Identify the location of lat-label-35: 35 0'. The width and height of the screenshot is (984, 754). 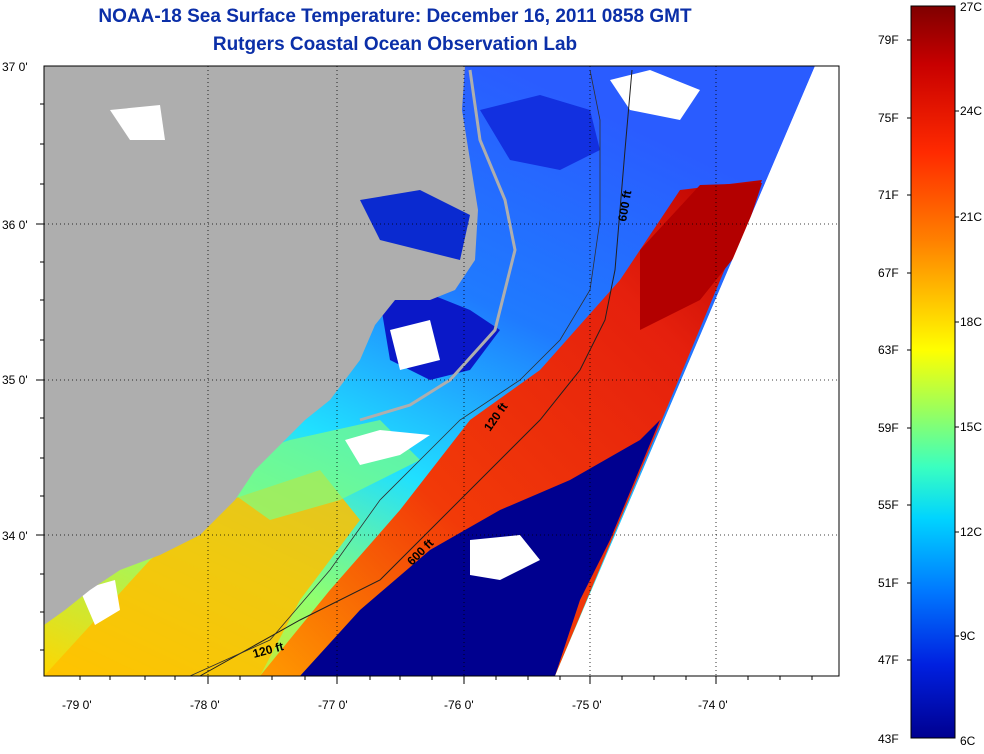
(15, 380).